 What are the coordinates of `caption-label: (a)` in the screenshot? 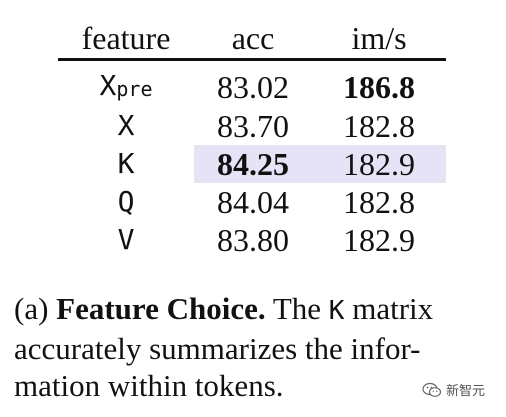 It's located at (31, 308).